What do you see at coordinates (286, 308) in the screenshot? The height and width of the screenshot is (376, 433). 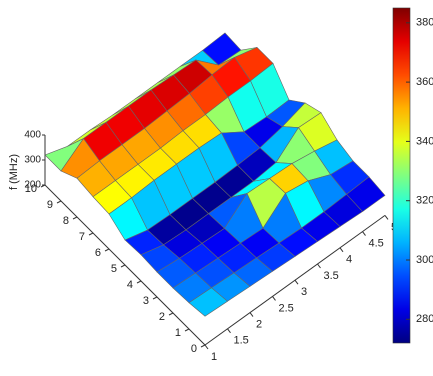 I see `x-tick-label: 2.5` at bounding box center [286, 308].